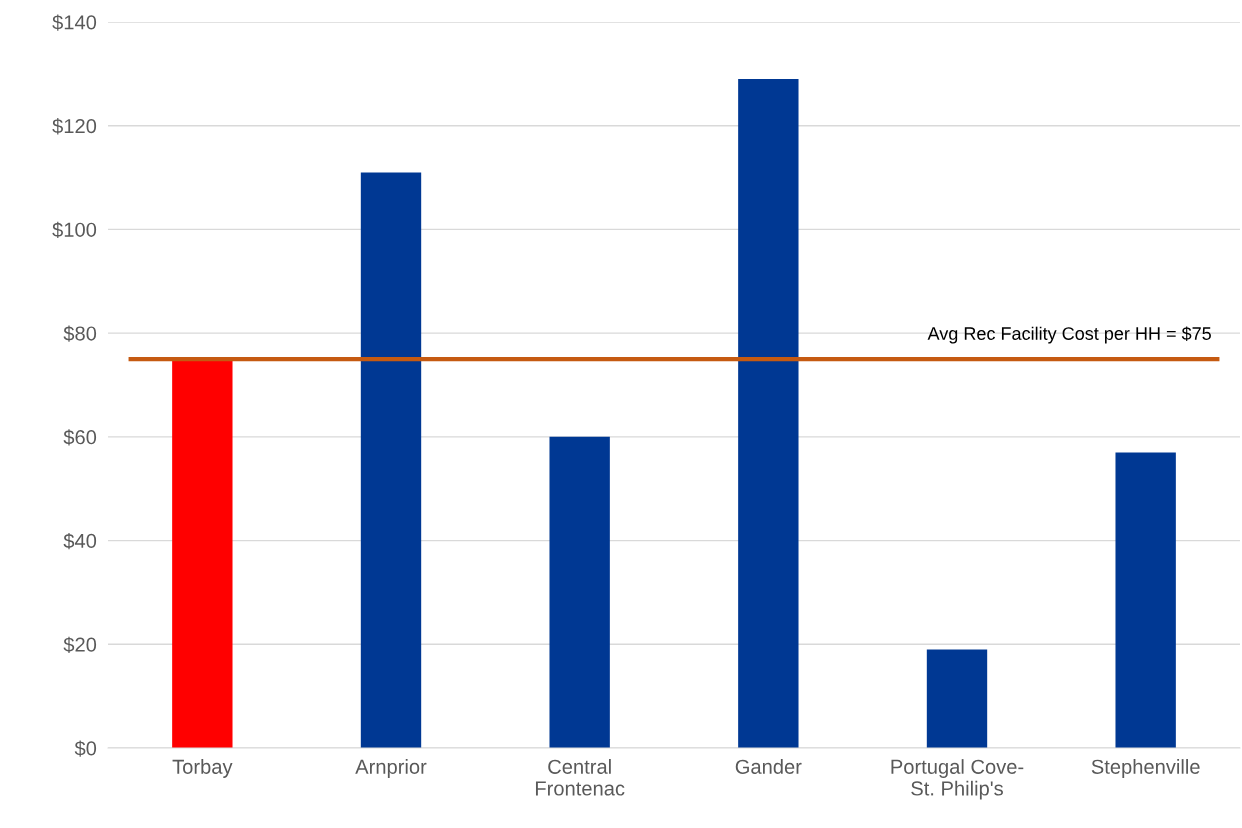 The height and width of the screenshot is (828, 1242). Describe the element at coordinates (74, 22) in the screenshot. I see `y-tick-label: $140` at that location.